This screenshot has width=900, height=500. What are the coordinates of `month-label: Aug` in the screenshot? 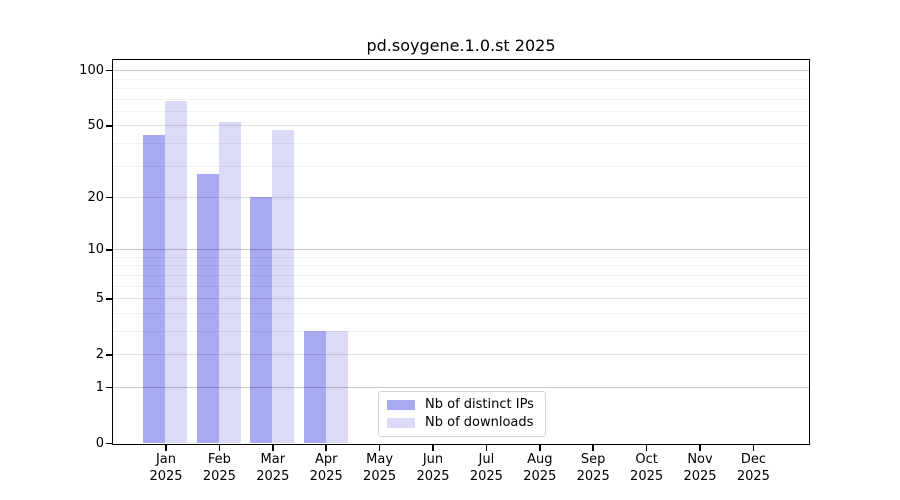 It's located at (540, 459).